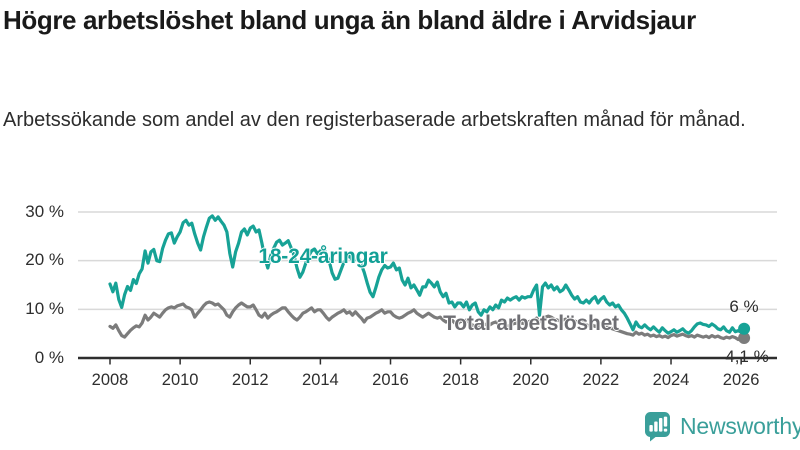  Describe the element at coordinates (44, 260) in the screenshot. I see `y-axis-tick-label: 20 %` at that location.